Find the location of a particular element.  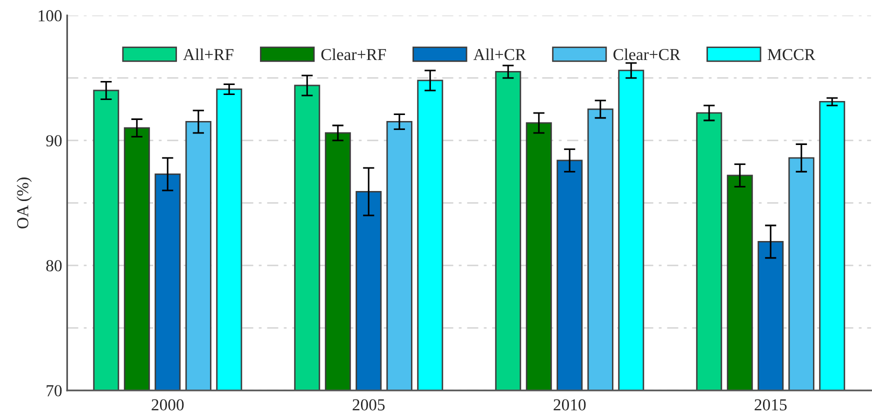

y-tick-label: 80 is located at coordinates (54, 266).